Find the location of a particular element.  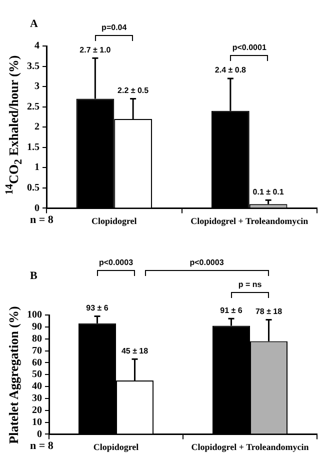

annotation: 2.2 ± 0.5 is located at coordinates (134, 90).